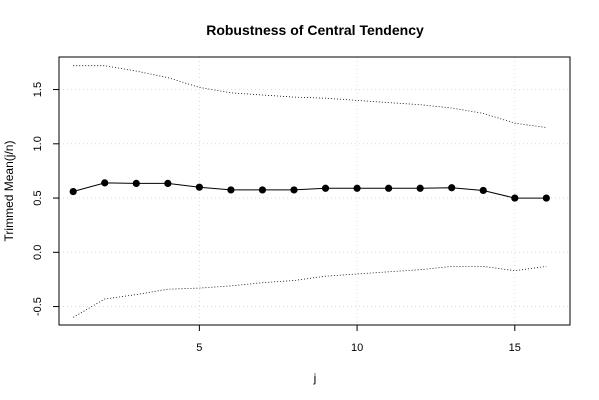 This screenshot has width=599, height=400. I want to click on series-line-lower-bound, so click(309, 291).